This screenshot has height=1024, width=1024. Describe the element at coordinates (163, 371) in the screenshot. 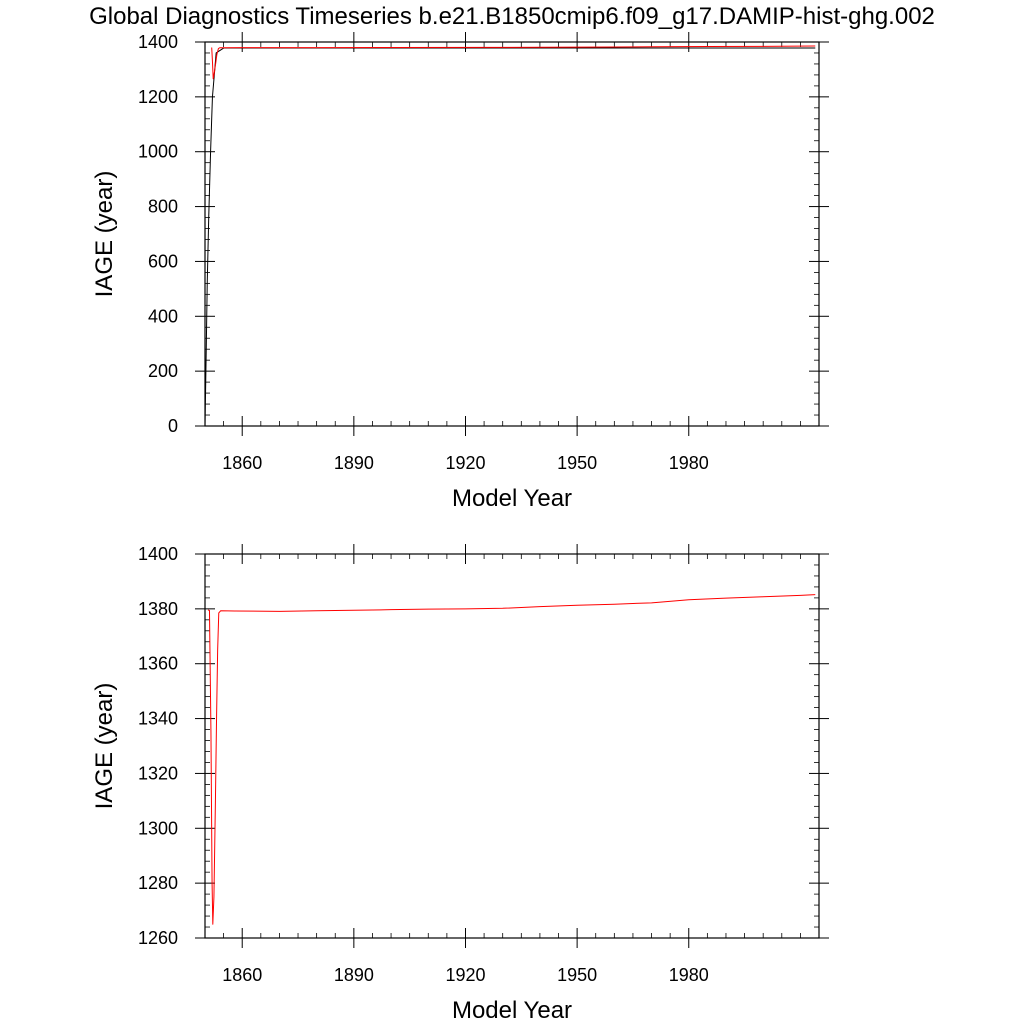

I see `y-tick-label: 200` at that location.